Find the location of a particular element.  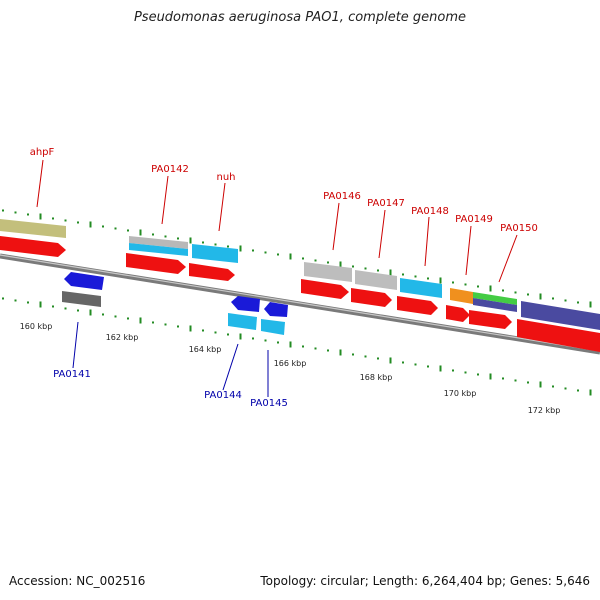

ahpF-cds-band is located at coordinates (33, 228).